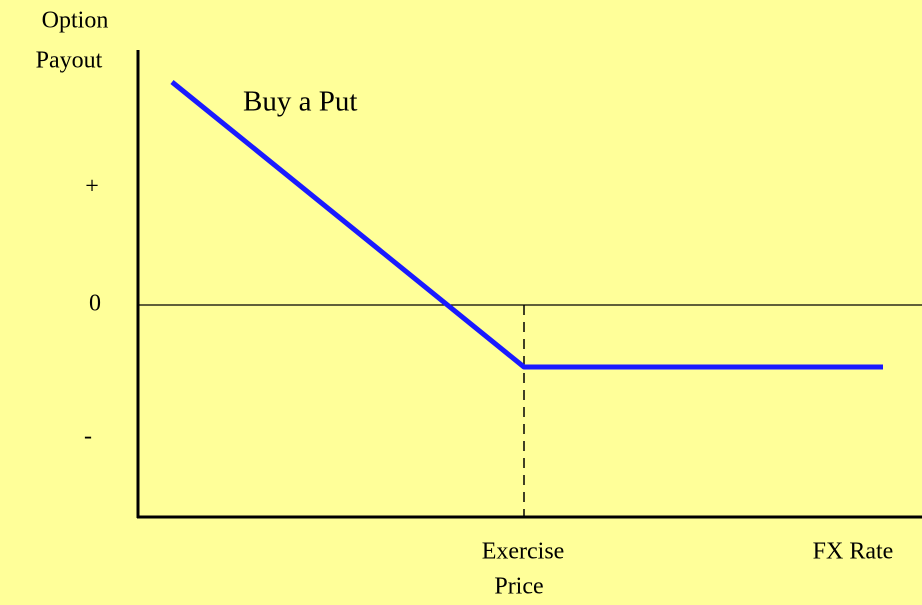  I want to click on y-mark: +, so click(92, 187).